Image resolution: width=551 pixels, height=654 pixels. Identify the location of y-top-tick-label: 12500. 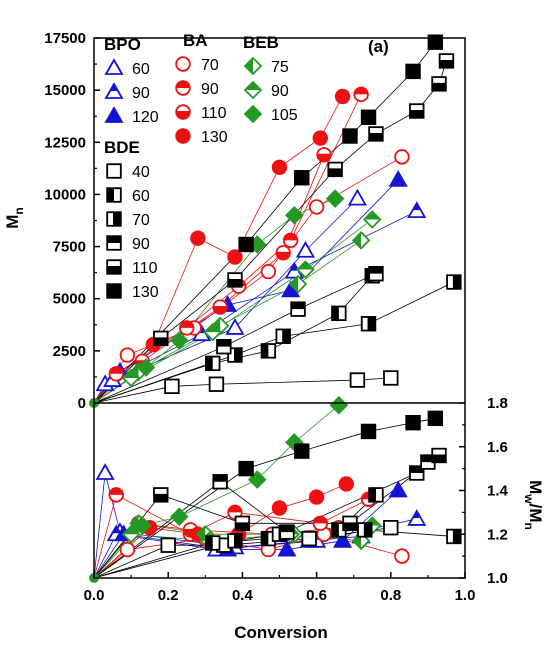
(65, 142).